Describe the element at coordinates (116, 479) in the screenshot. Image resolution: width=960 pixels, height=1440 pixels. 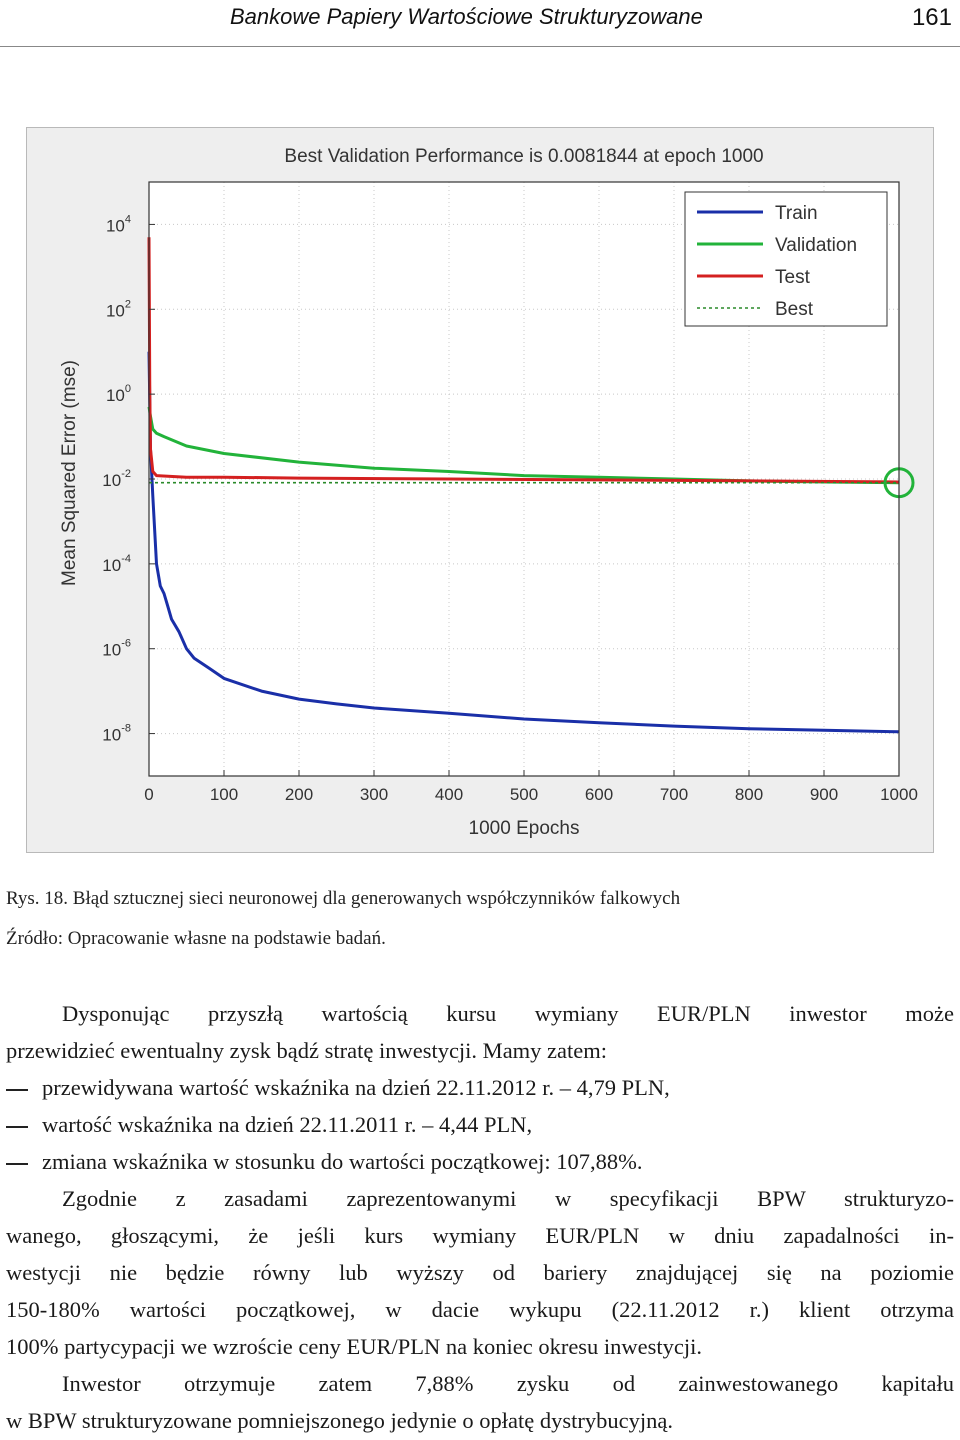
I see `y-tick-label: 10⁻²` at that location.